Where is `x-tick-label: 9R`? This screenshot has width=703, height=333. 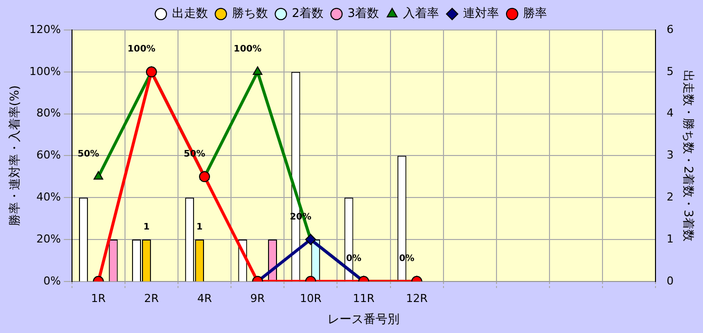
x-tick-label: 9R is located at coordinates (258, 298).